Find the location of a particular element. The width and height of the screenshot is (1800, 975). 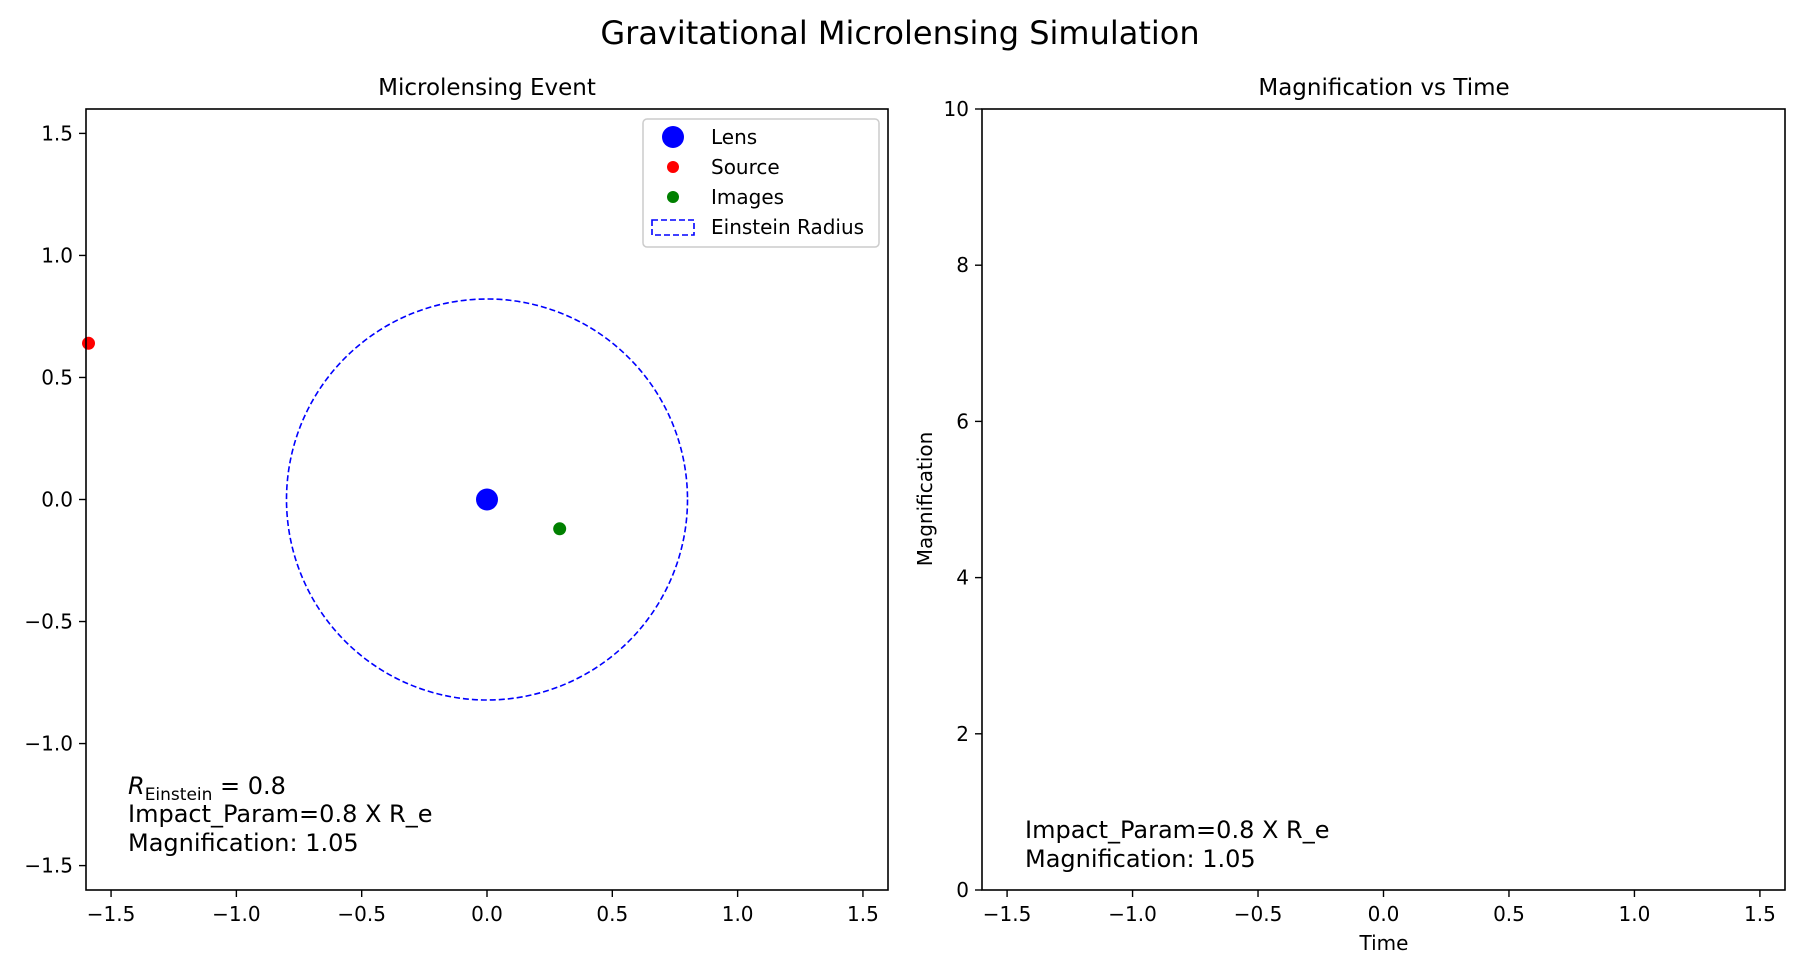

left-x-tick-label: −1.5 is located at coordinates (111, 914).